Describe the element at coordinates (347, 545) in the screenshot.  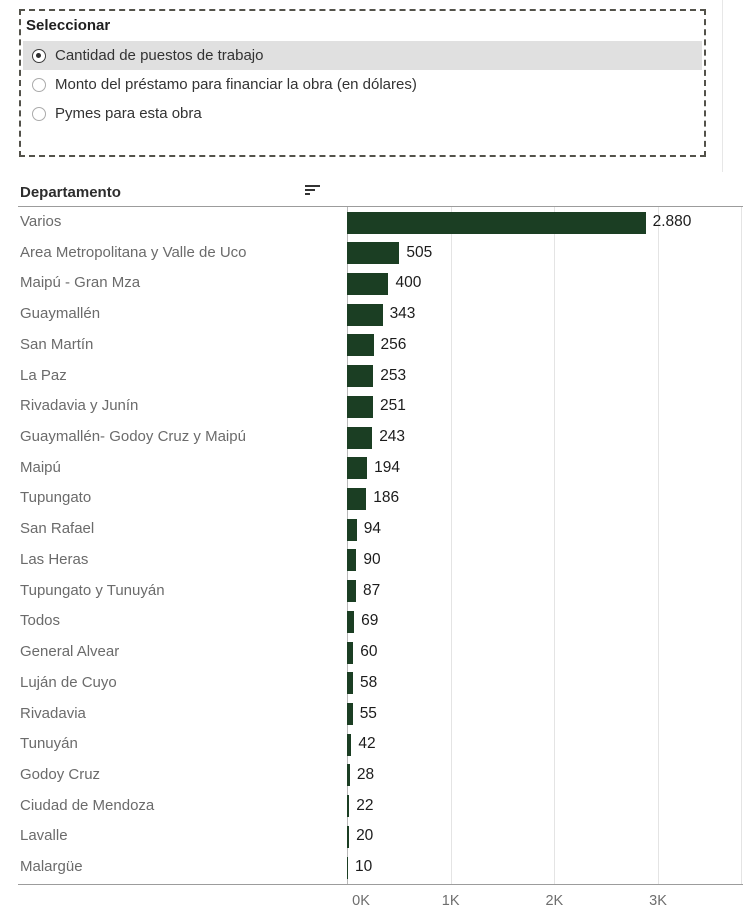
I see `axis-zero-line` at that location.